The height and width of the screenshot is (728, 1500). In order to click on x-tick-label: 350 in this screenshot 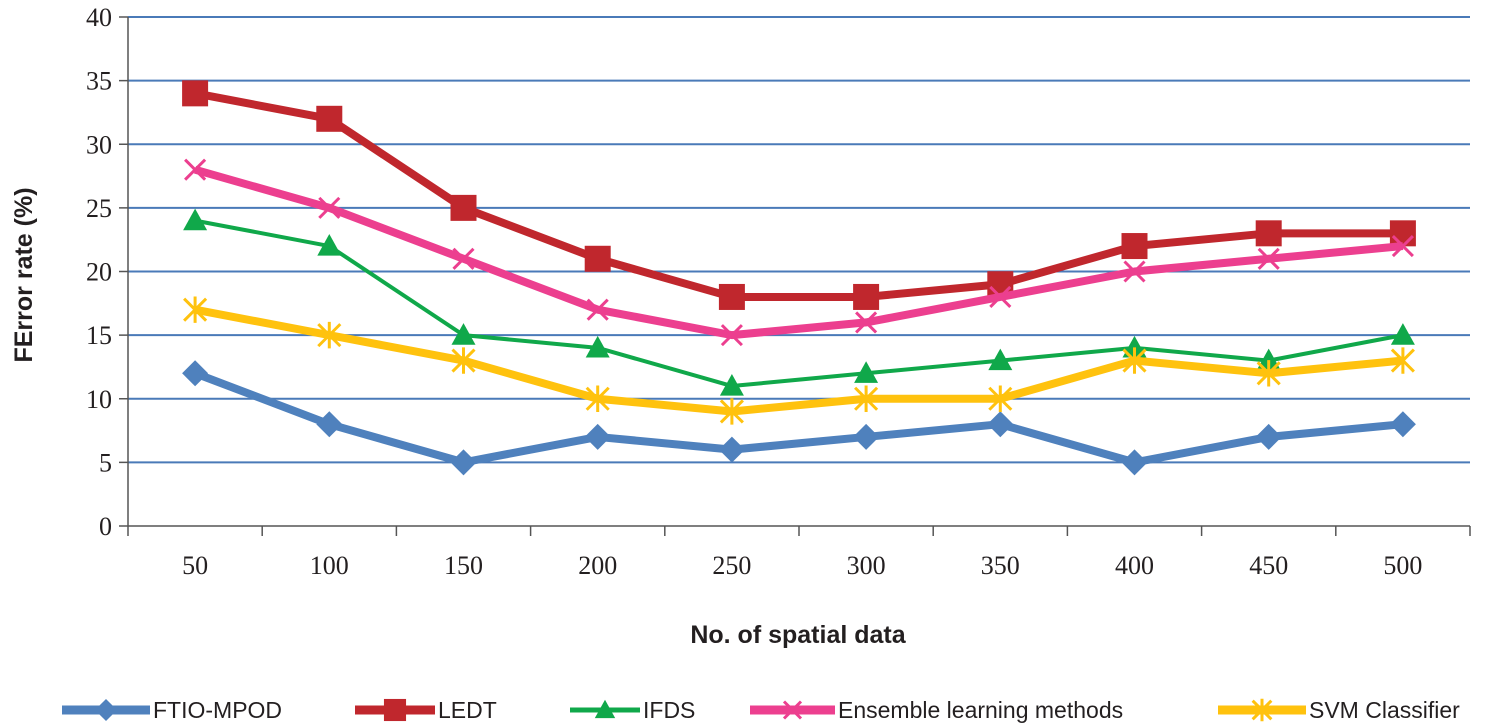, I will do `click(1000, 565)`.